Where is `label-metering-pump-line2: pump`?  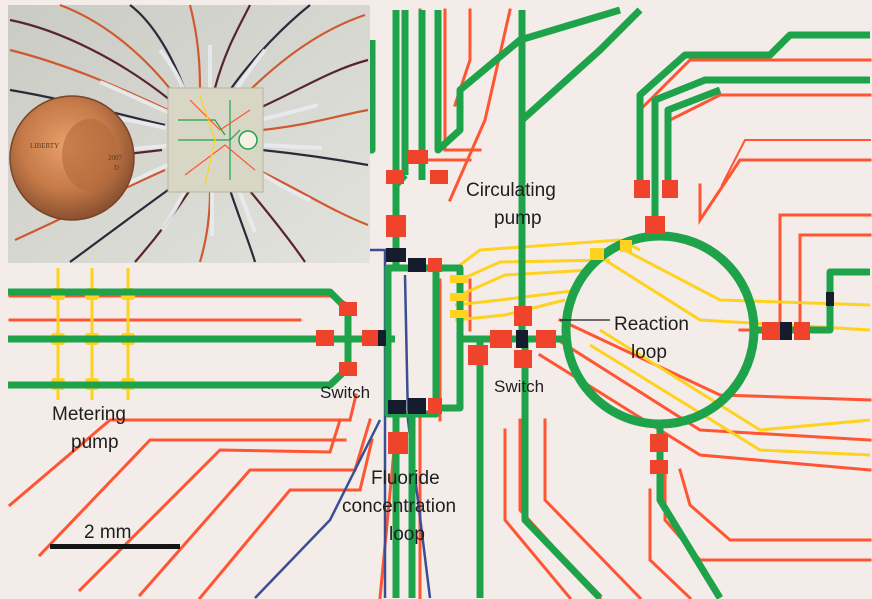
label-metering-pump-line2: pump is located at coordinates (95, 442).